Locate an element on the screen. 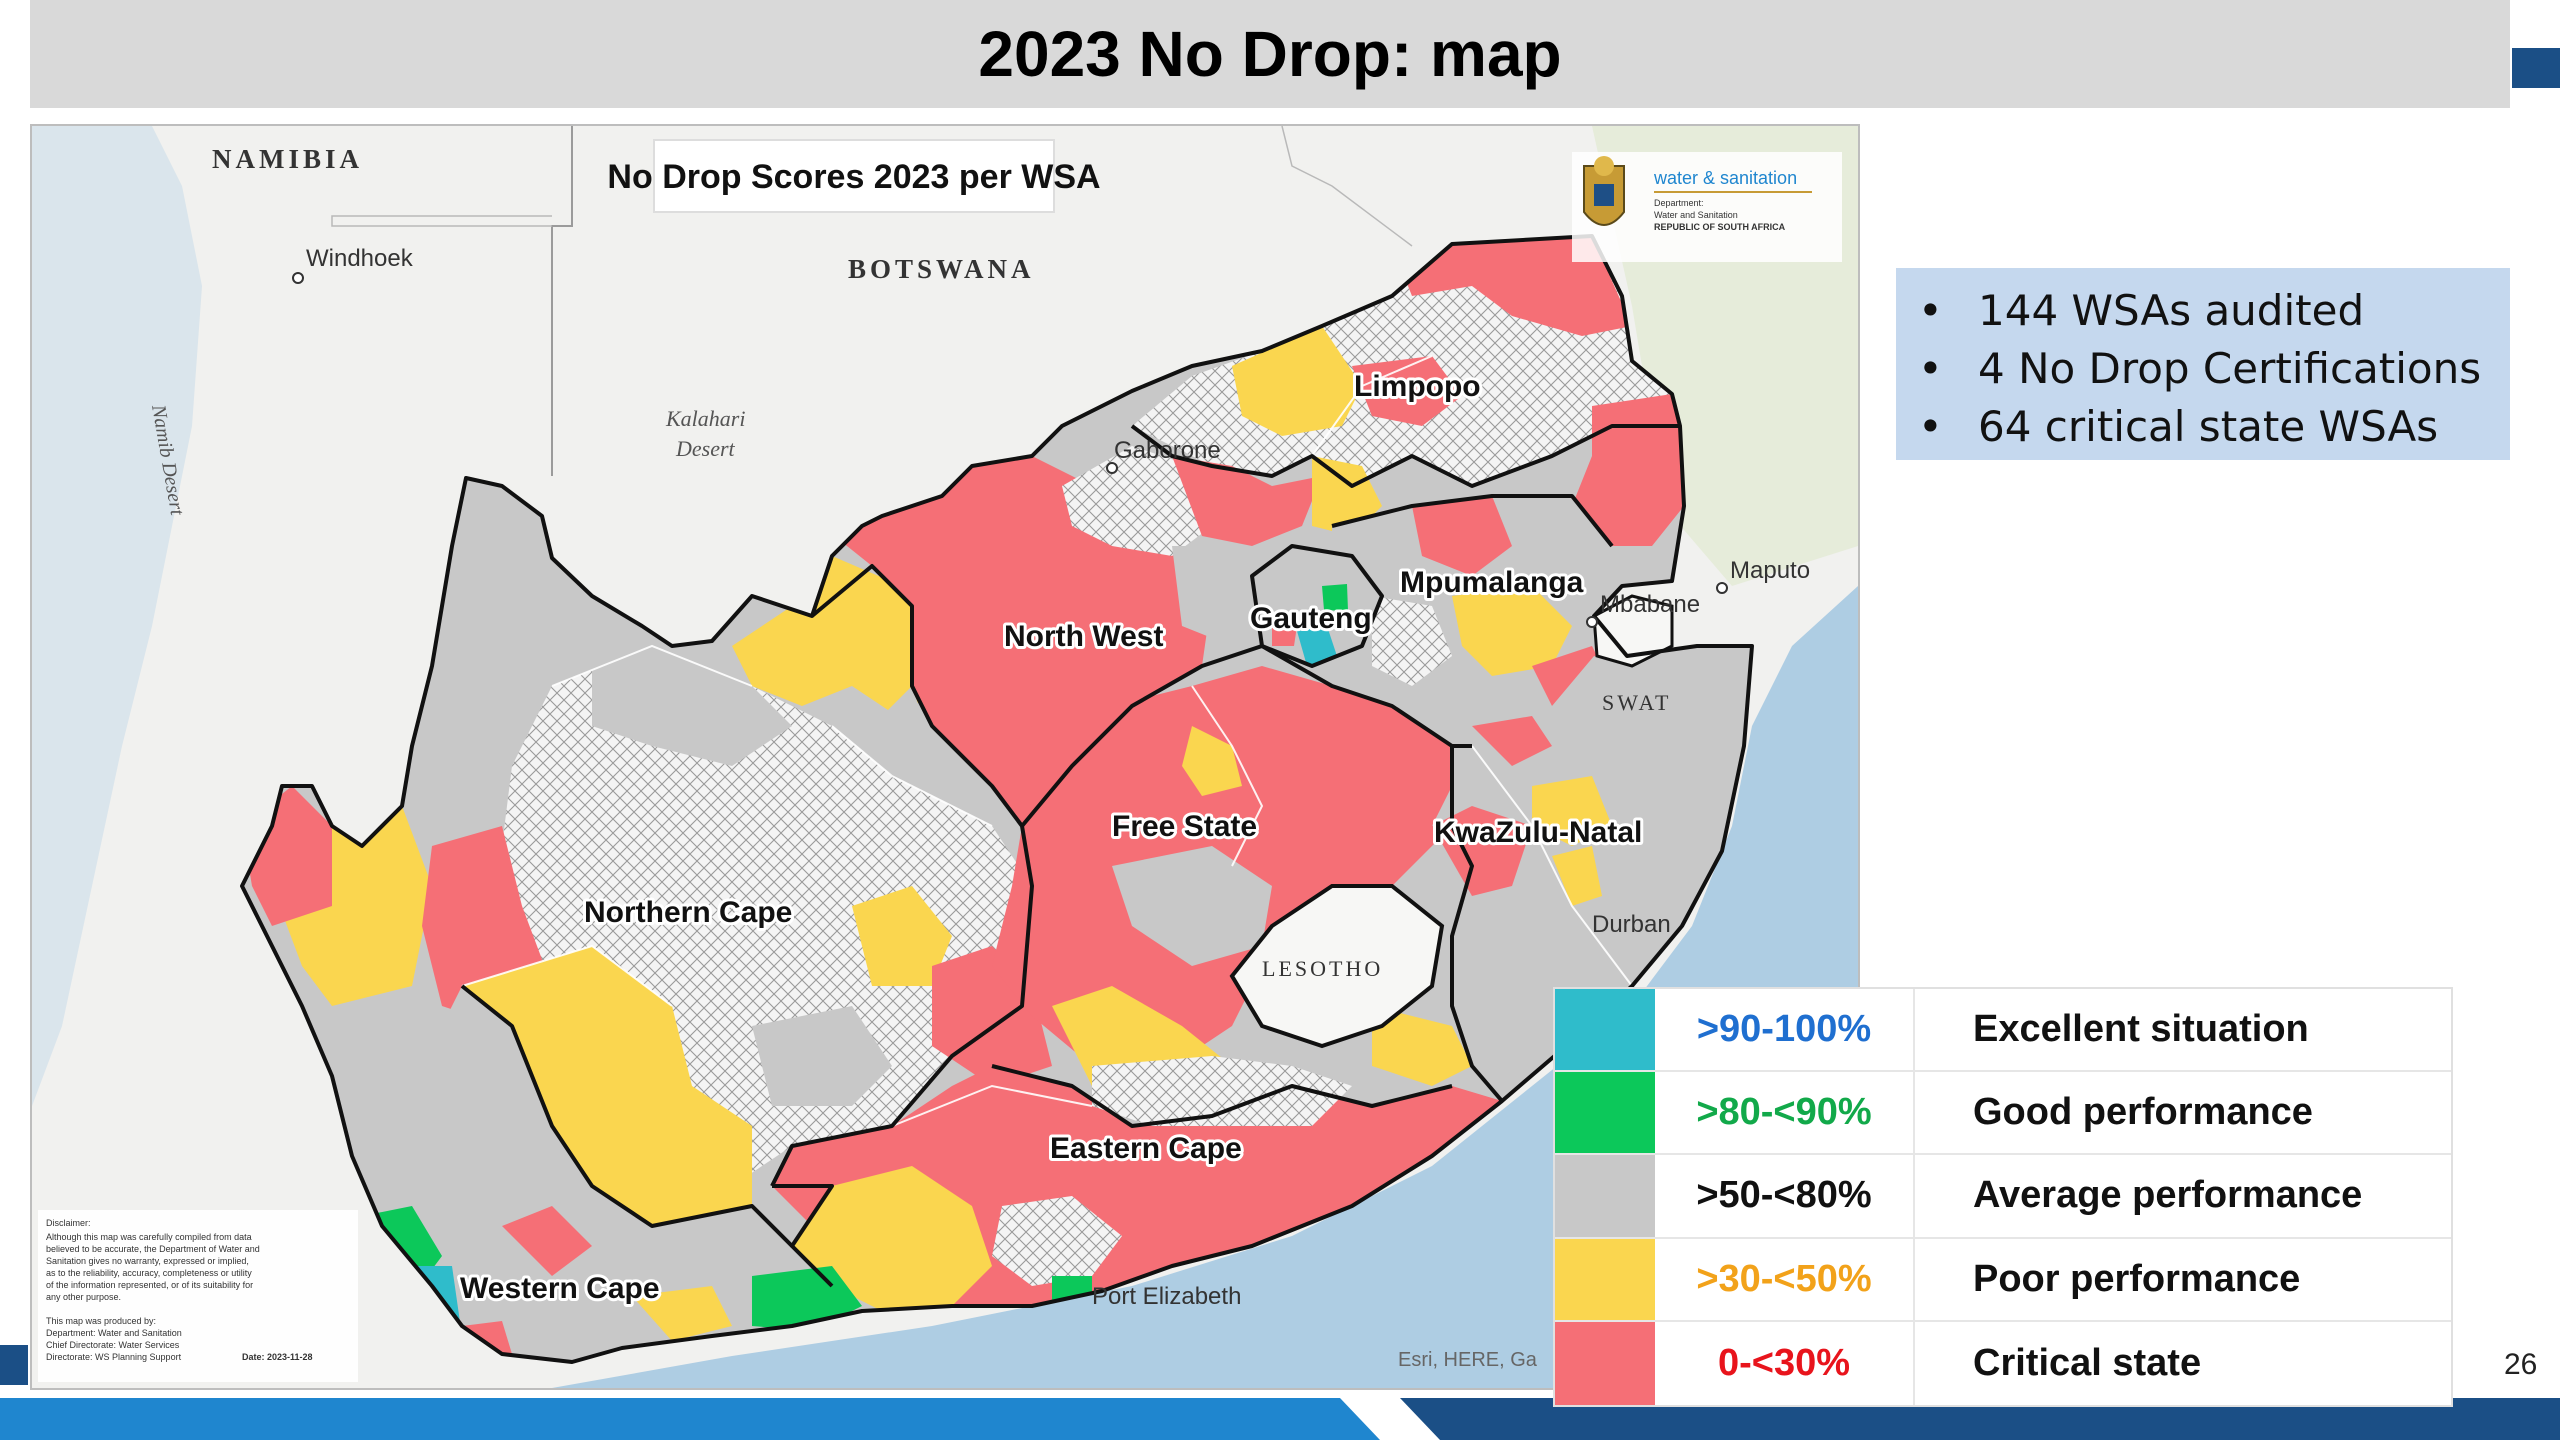  map-attribution: Esri, HERE, Ga is located at coordinates (1468, 1360).